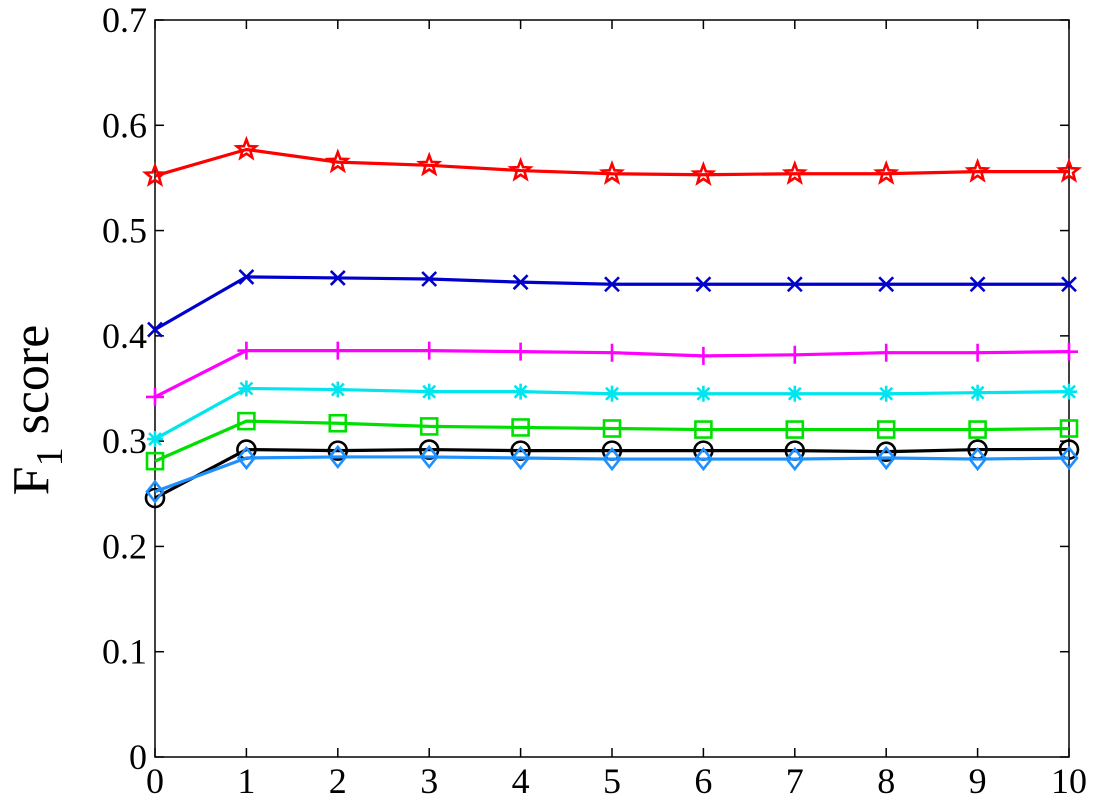 The image size is (1101, 810). Describe the element at coordinates (612, 373) in the screenshot. I see `series-plus` at that location.